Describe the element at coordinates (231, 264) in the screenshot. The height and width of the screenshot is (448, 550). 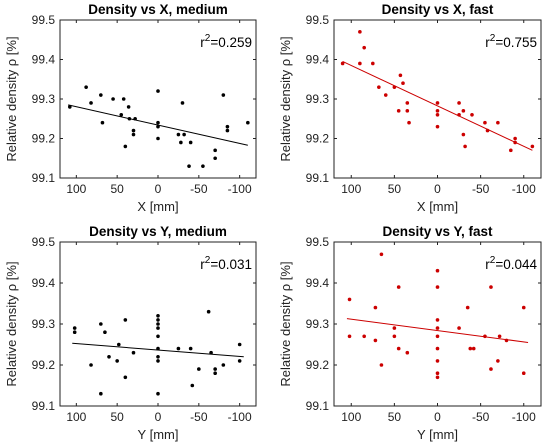
I see `r-squared-value: =0.031` at that location.